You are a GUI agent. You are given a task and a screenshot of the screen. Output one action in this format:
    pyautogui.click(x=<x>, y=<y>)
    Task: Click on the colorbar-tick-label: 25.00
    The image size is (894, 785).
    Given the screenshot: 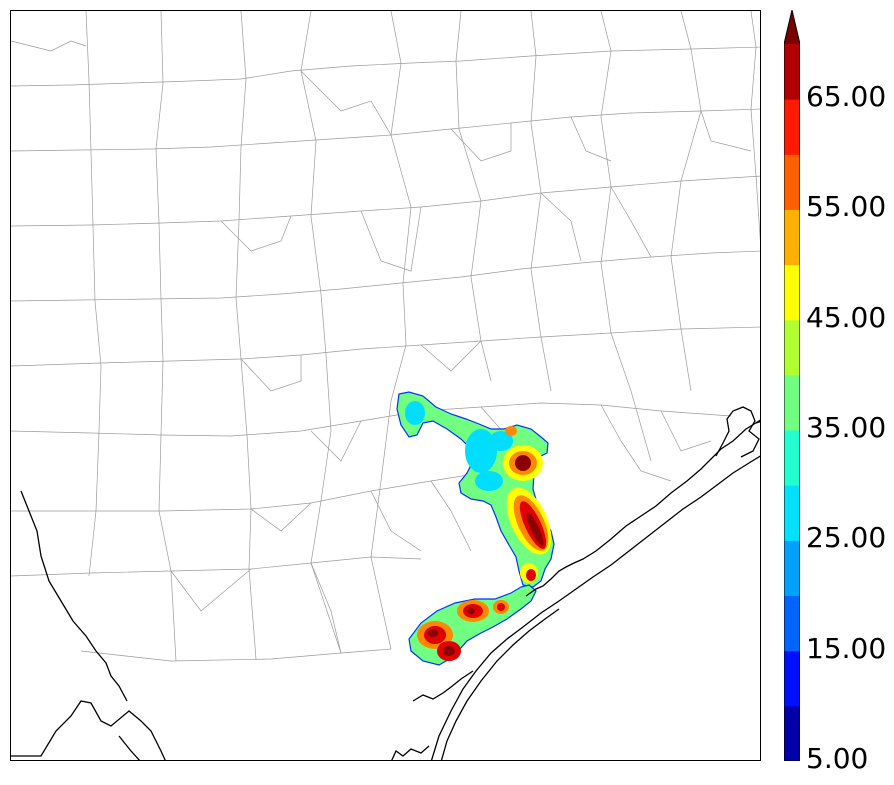 What is the action you would take?
    pyautogui.click(x=846, y=538)
    